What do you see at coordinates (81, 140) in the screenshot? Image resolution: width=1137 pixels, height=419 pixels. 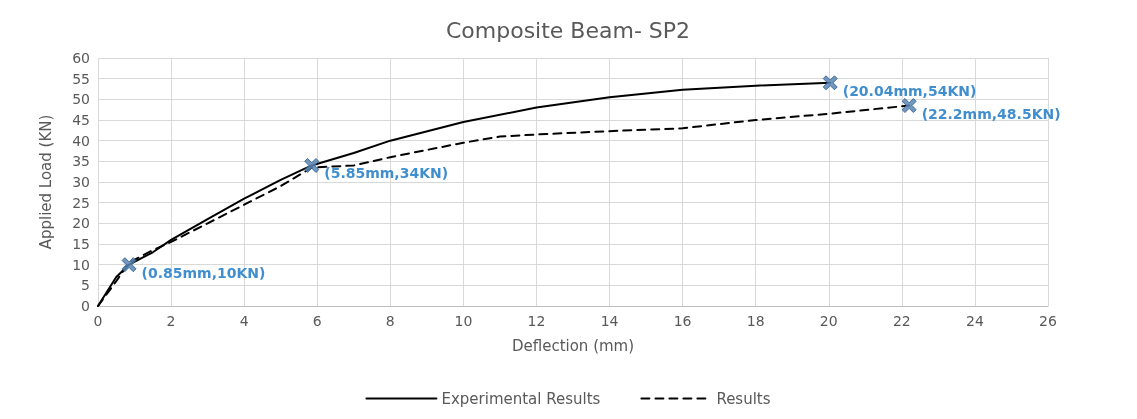 I see `y-tick-label: 40` at bounding box center [81, 140].